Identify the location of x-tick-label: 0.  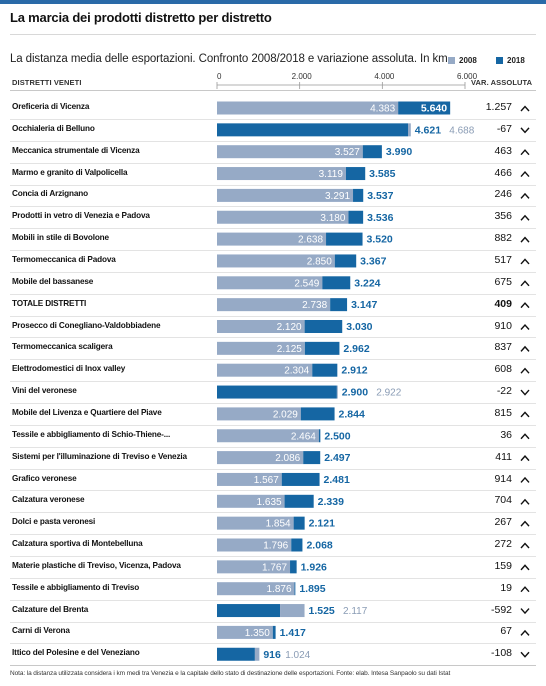
(219, 76).